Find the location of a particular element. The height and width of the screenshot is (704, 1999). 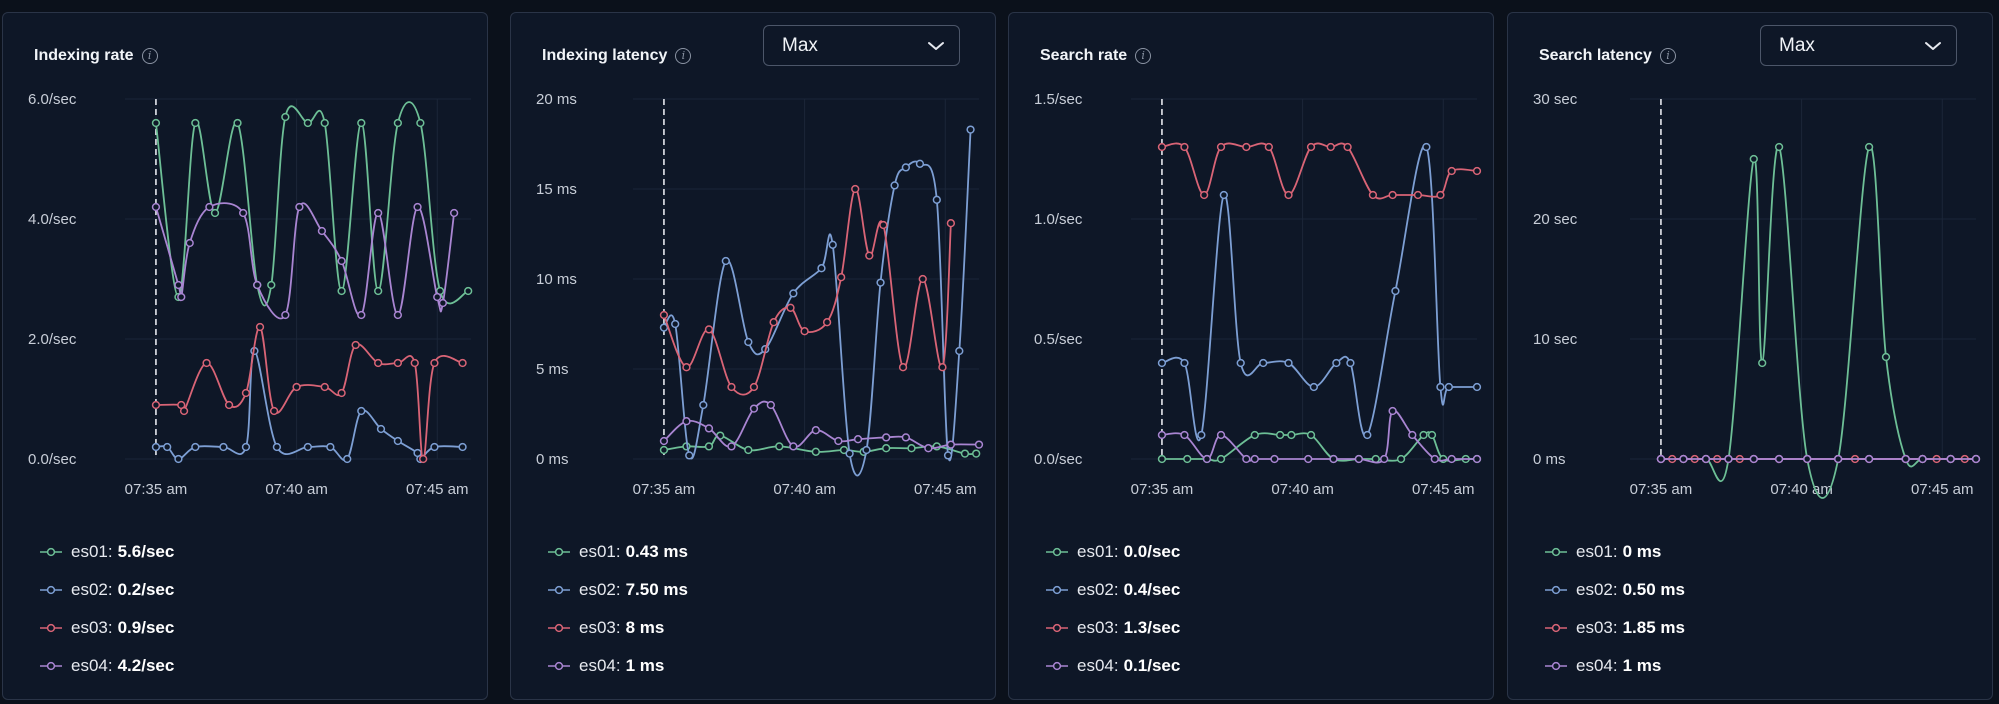

legend-item-es04: es04: 0.1/sec is located at coordinates (1112, 666).